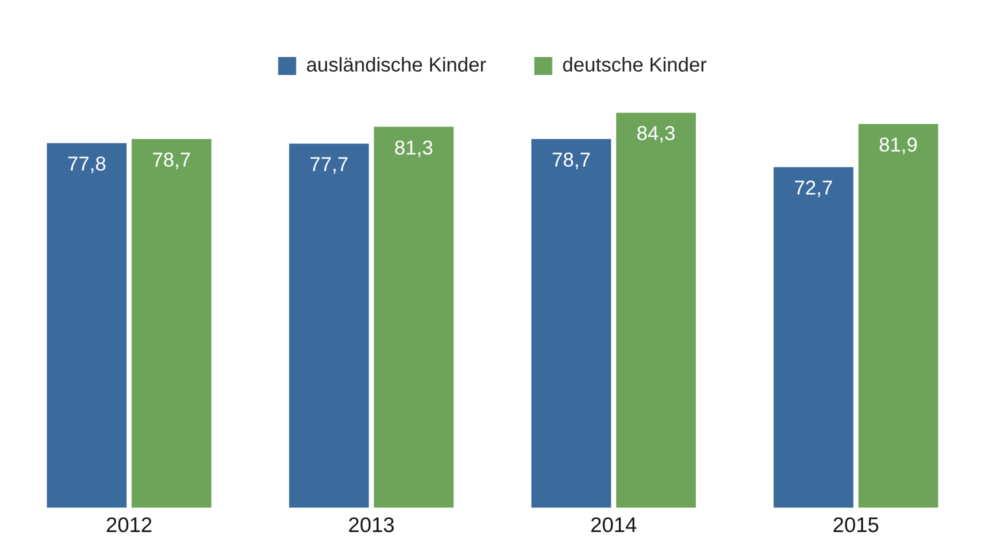 The image size is (985, 553). Describe the element at coordinates (329, 165) in the screenshot. I see `data-label: 77,7` at that location.